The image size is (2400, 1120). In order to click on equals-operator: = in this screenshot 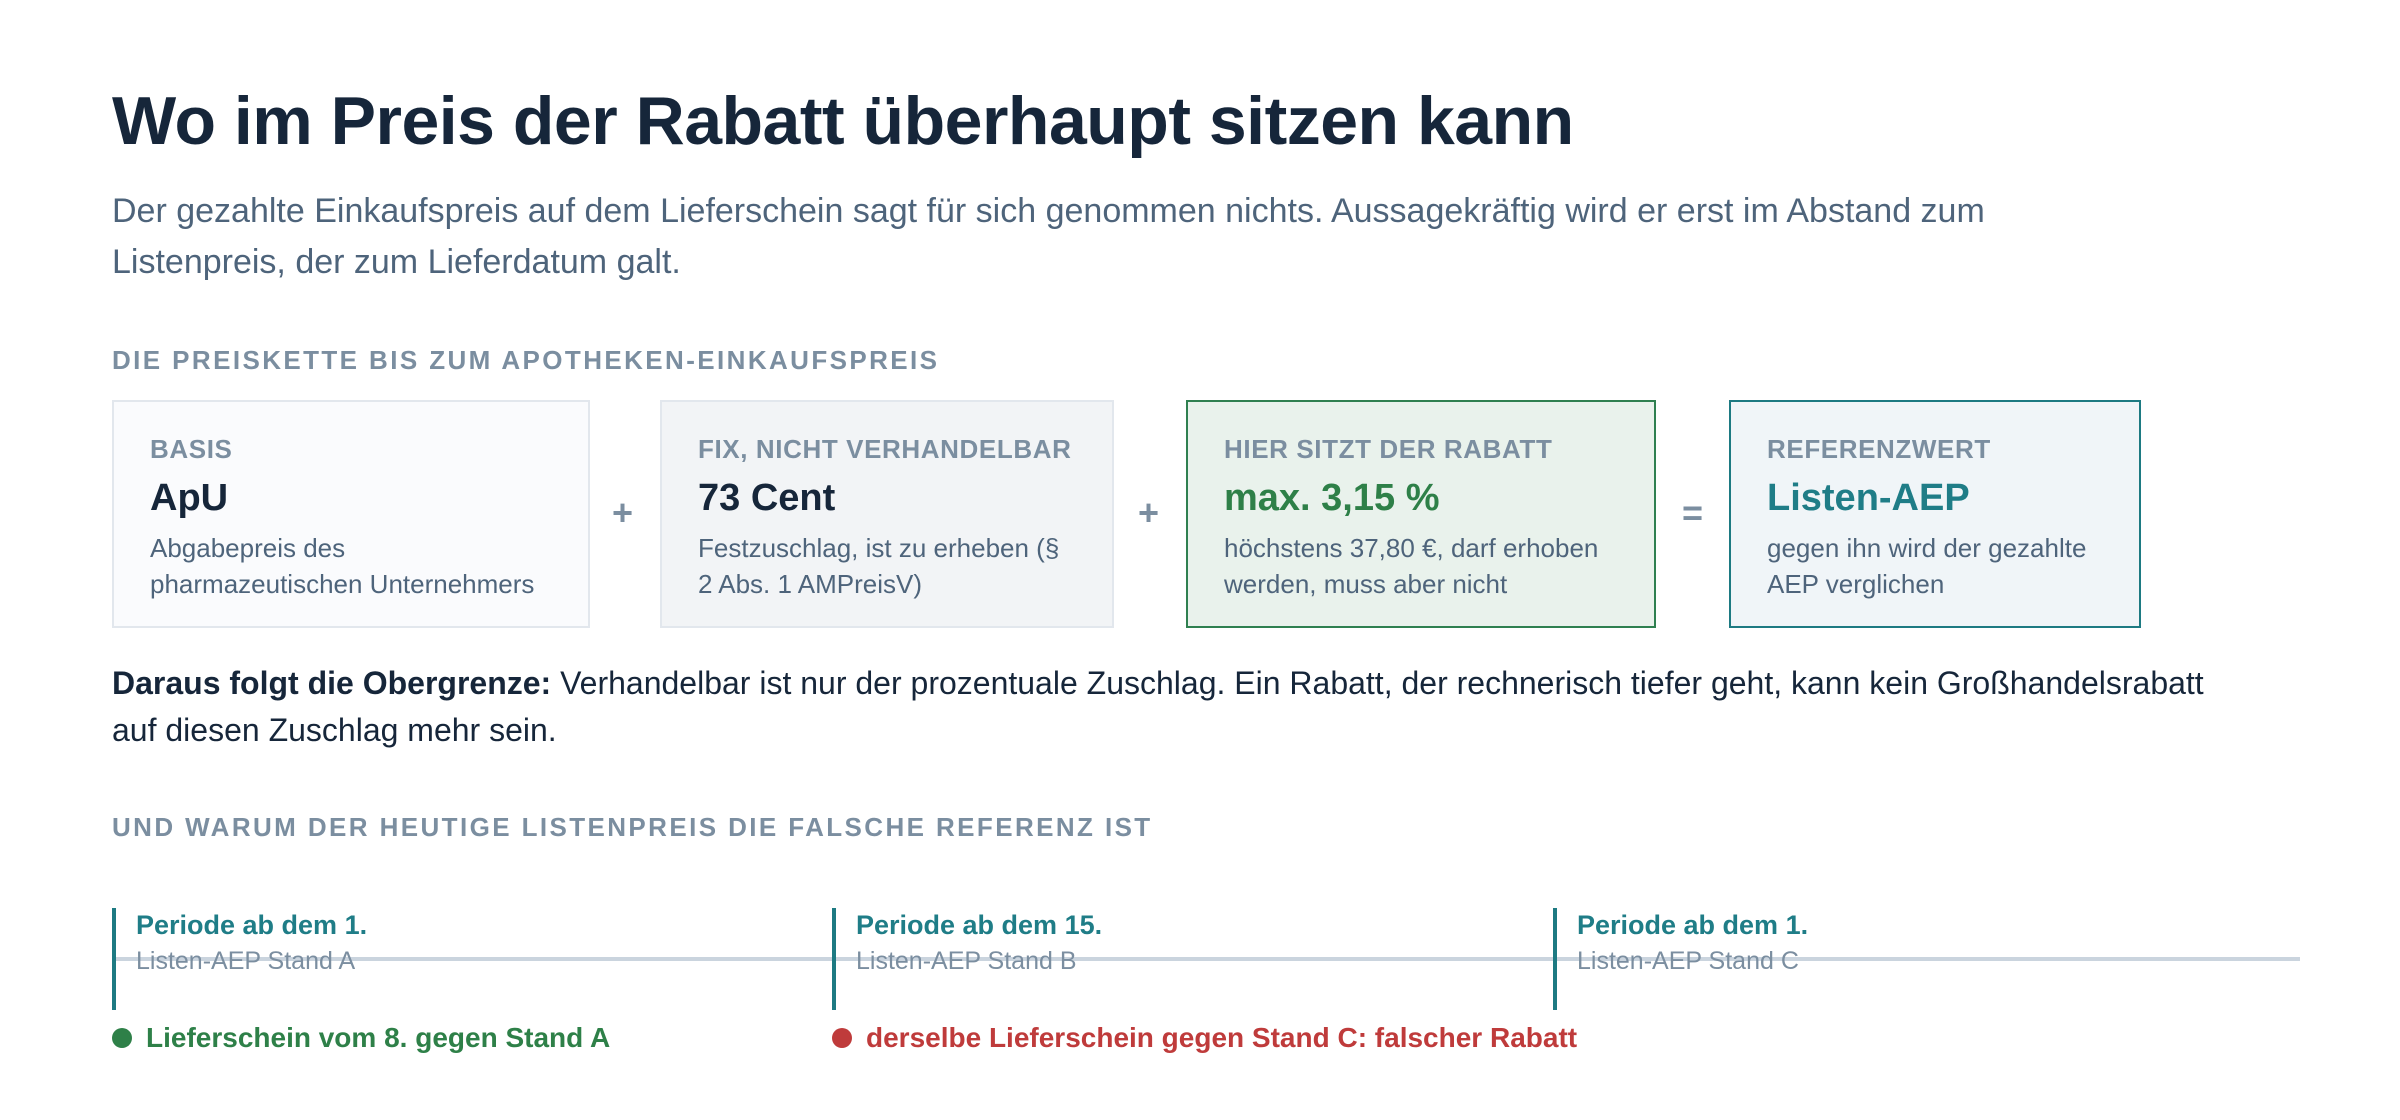, I will do `click(1693, 512)`.